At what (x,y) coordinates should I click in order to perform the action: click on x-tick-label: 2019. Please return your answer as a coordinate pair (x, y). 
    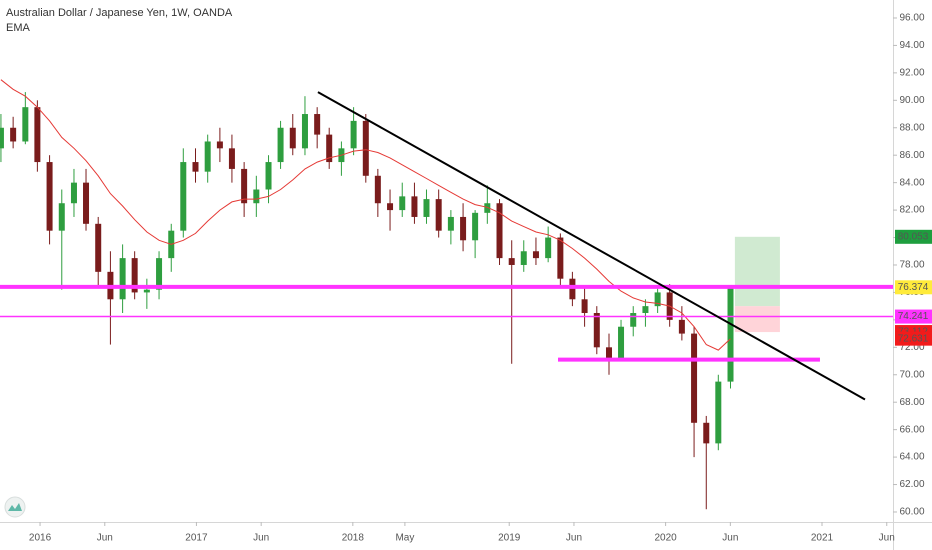
    Looking at the image, I should click on (509, 538).